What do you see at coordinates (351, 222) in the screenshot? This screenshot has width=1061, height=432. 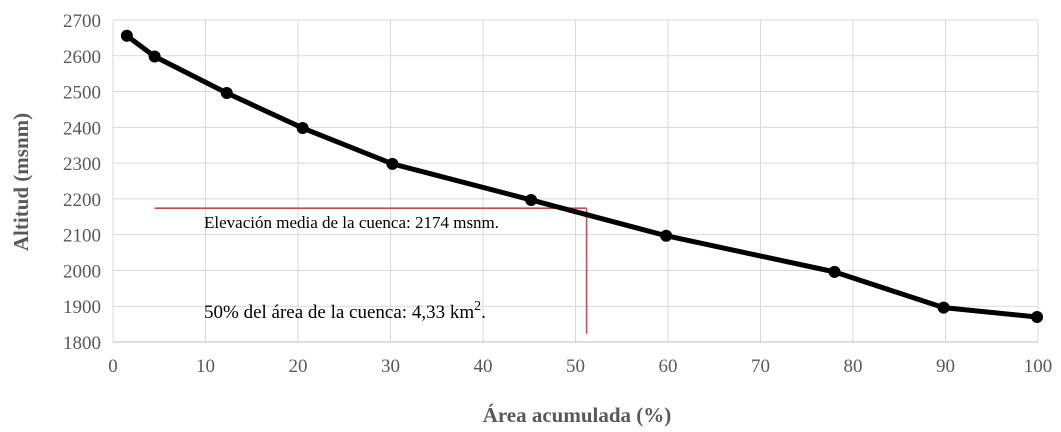 I see `mean-elevation-annotation: Elevación media de la cuenca: 2174 msnm.` at bounding box center [351, 222].